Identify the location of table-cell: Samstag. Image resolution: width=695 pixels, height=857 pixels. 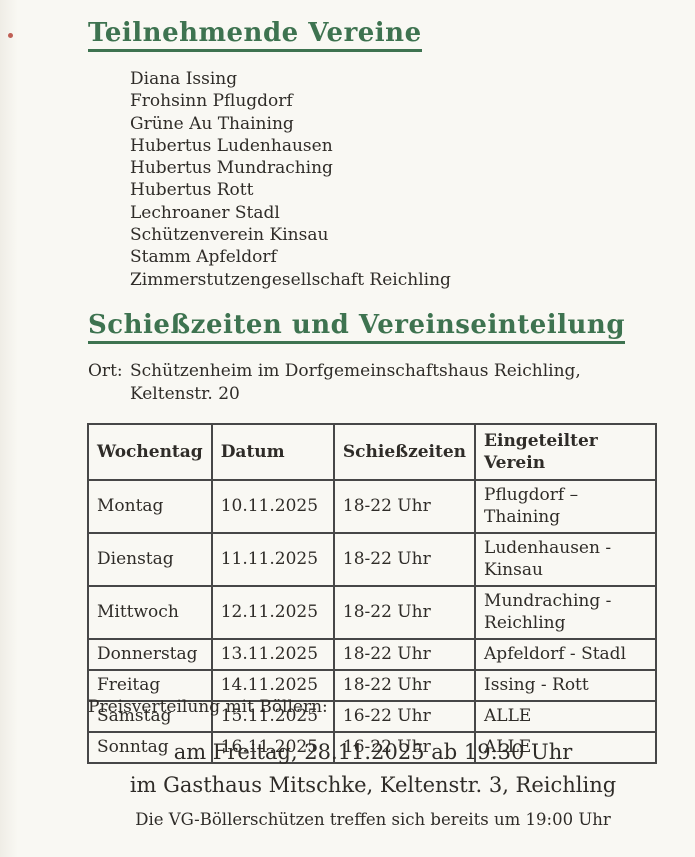
(150, 716).